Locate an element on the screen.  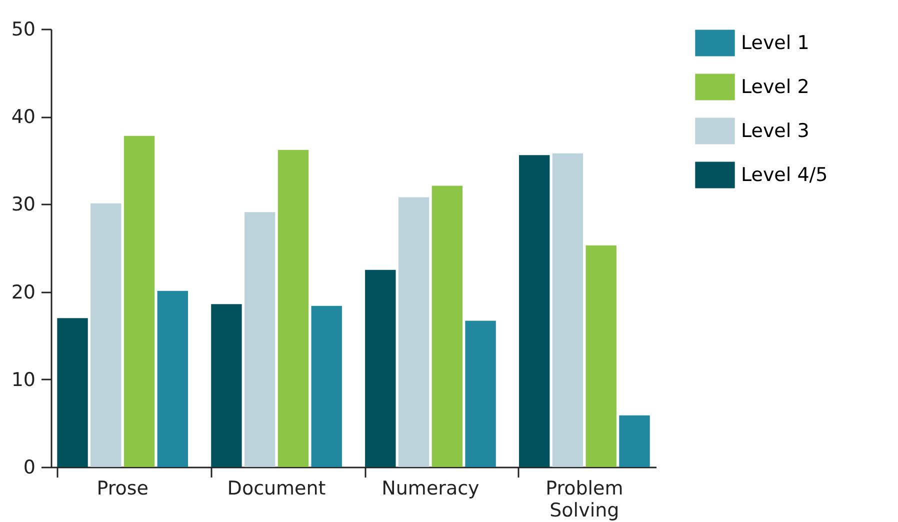
y-tick-label: 10 is located at coordinates (23, 379).